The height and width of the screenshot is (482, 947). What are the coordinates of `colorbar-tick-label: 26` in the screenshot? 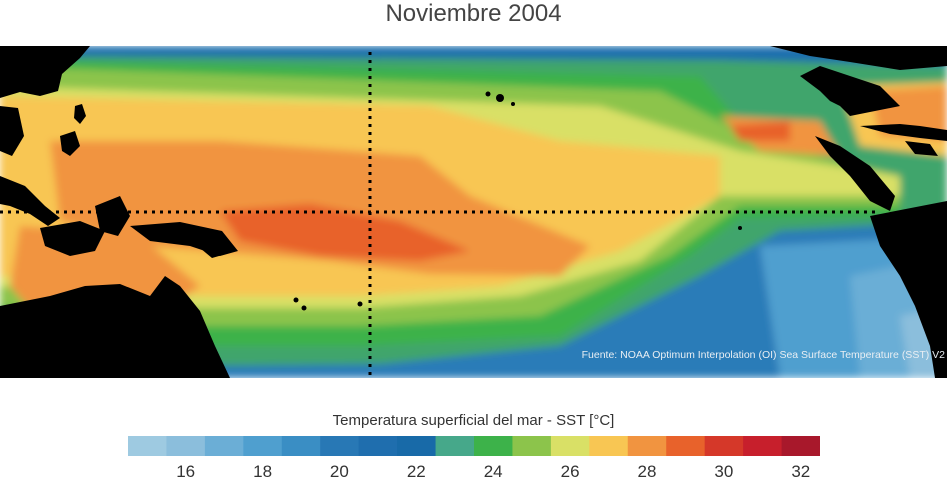 It's located at (570, 471).